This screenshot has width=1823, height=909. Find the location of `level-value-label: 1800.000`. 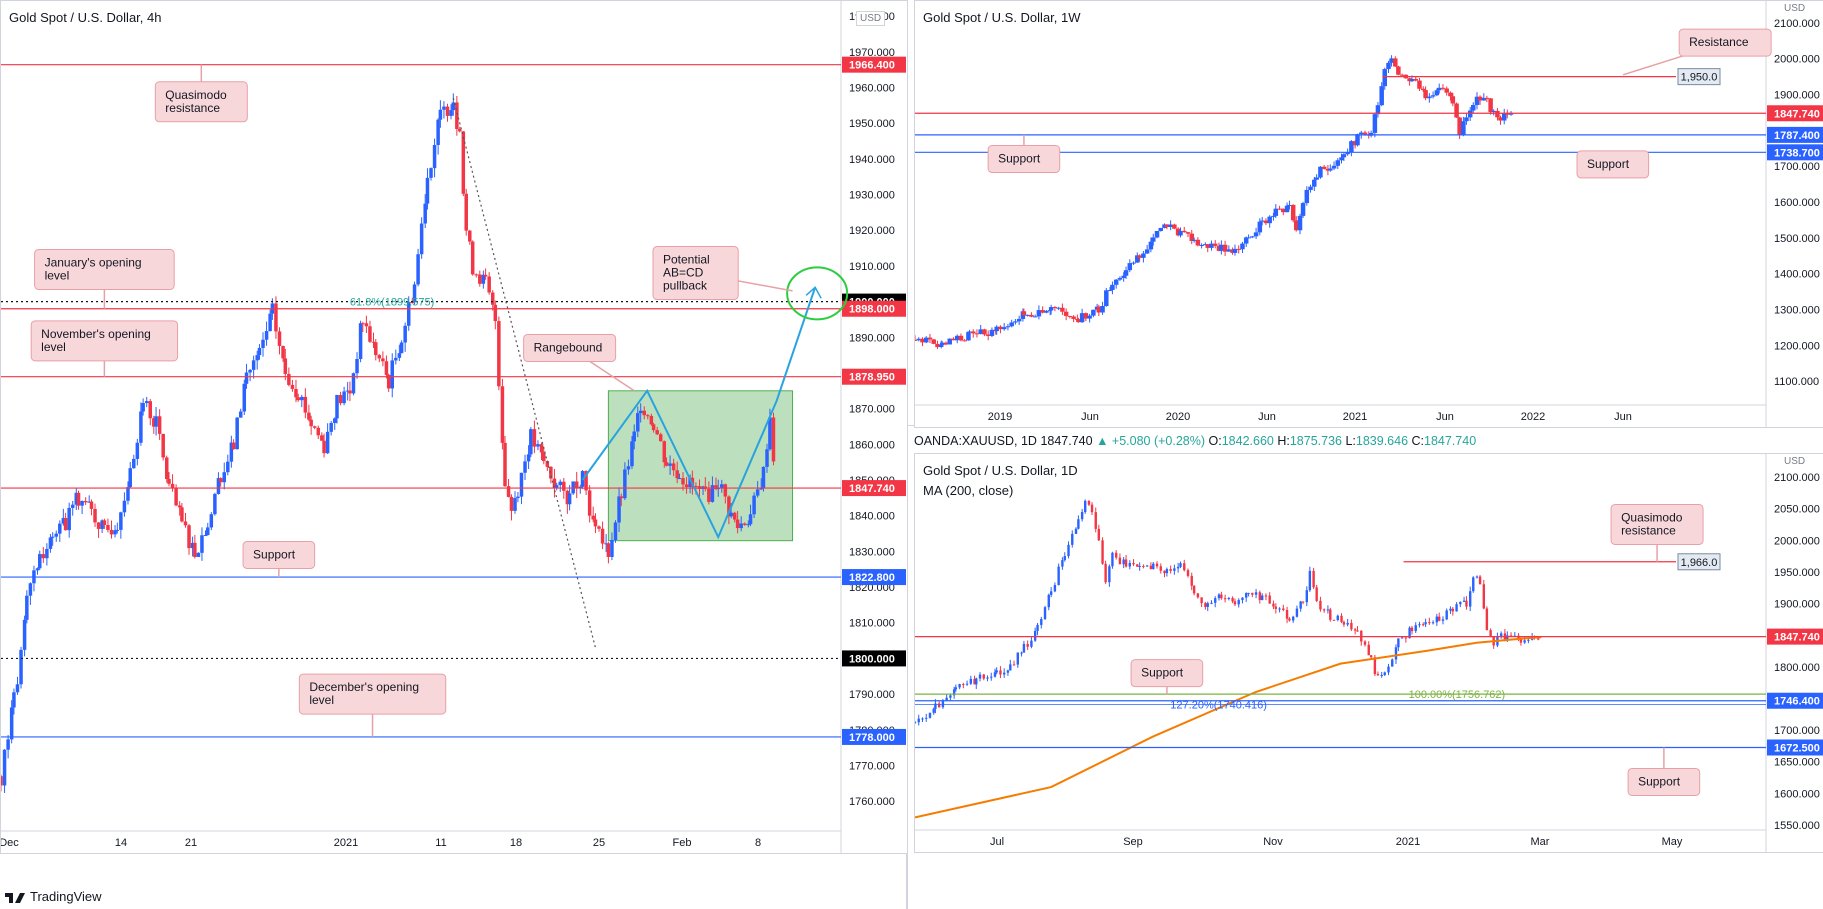

level-value-label: 1800.000 is located at coordinates (872, 659).